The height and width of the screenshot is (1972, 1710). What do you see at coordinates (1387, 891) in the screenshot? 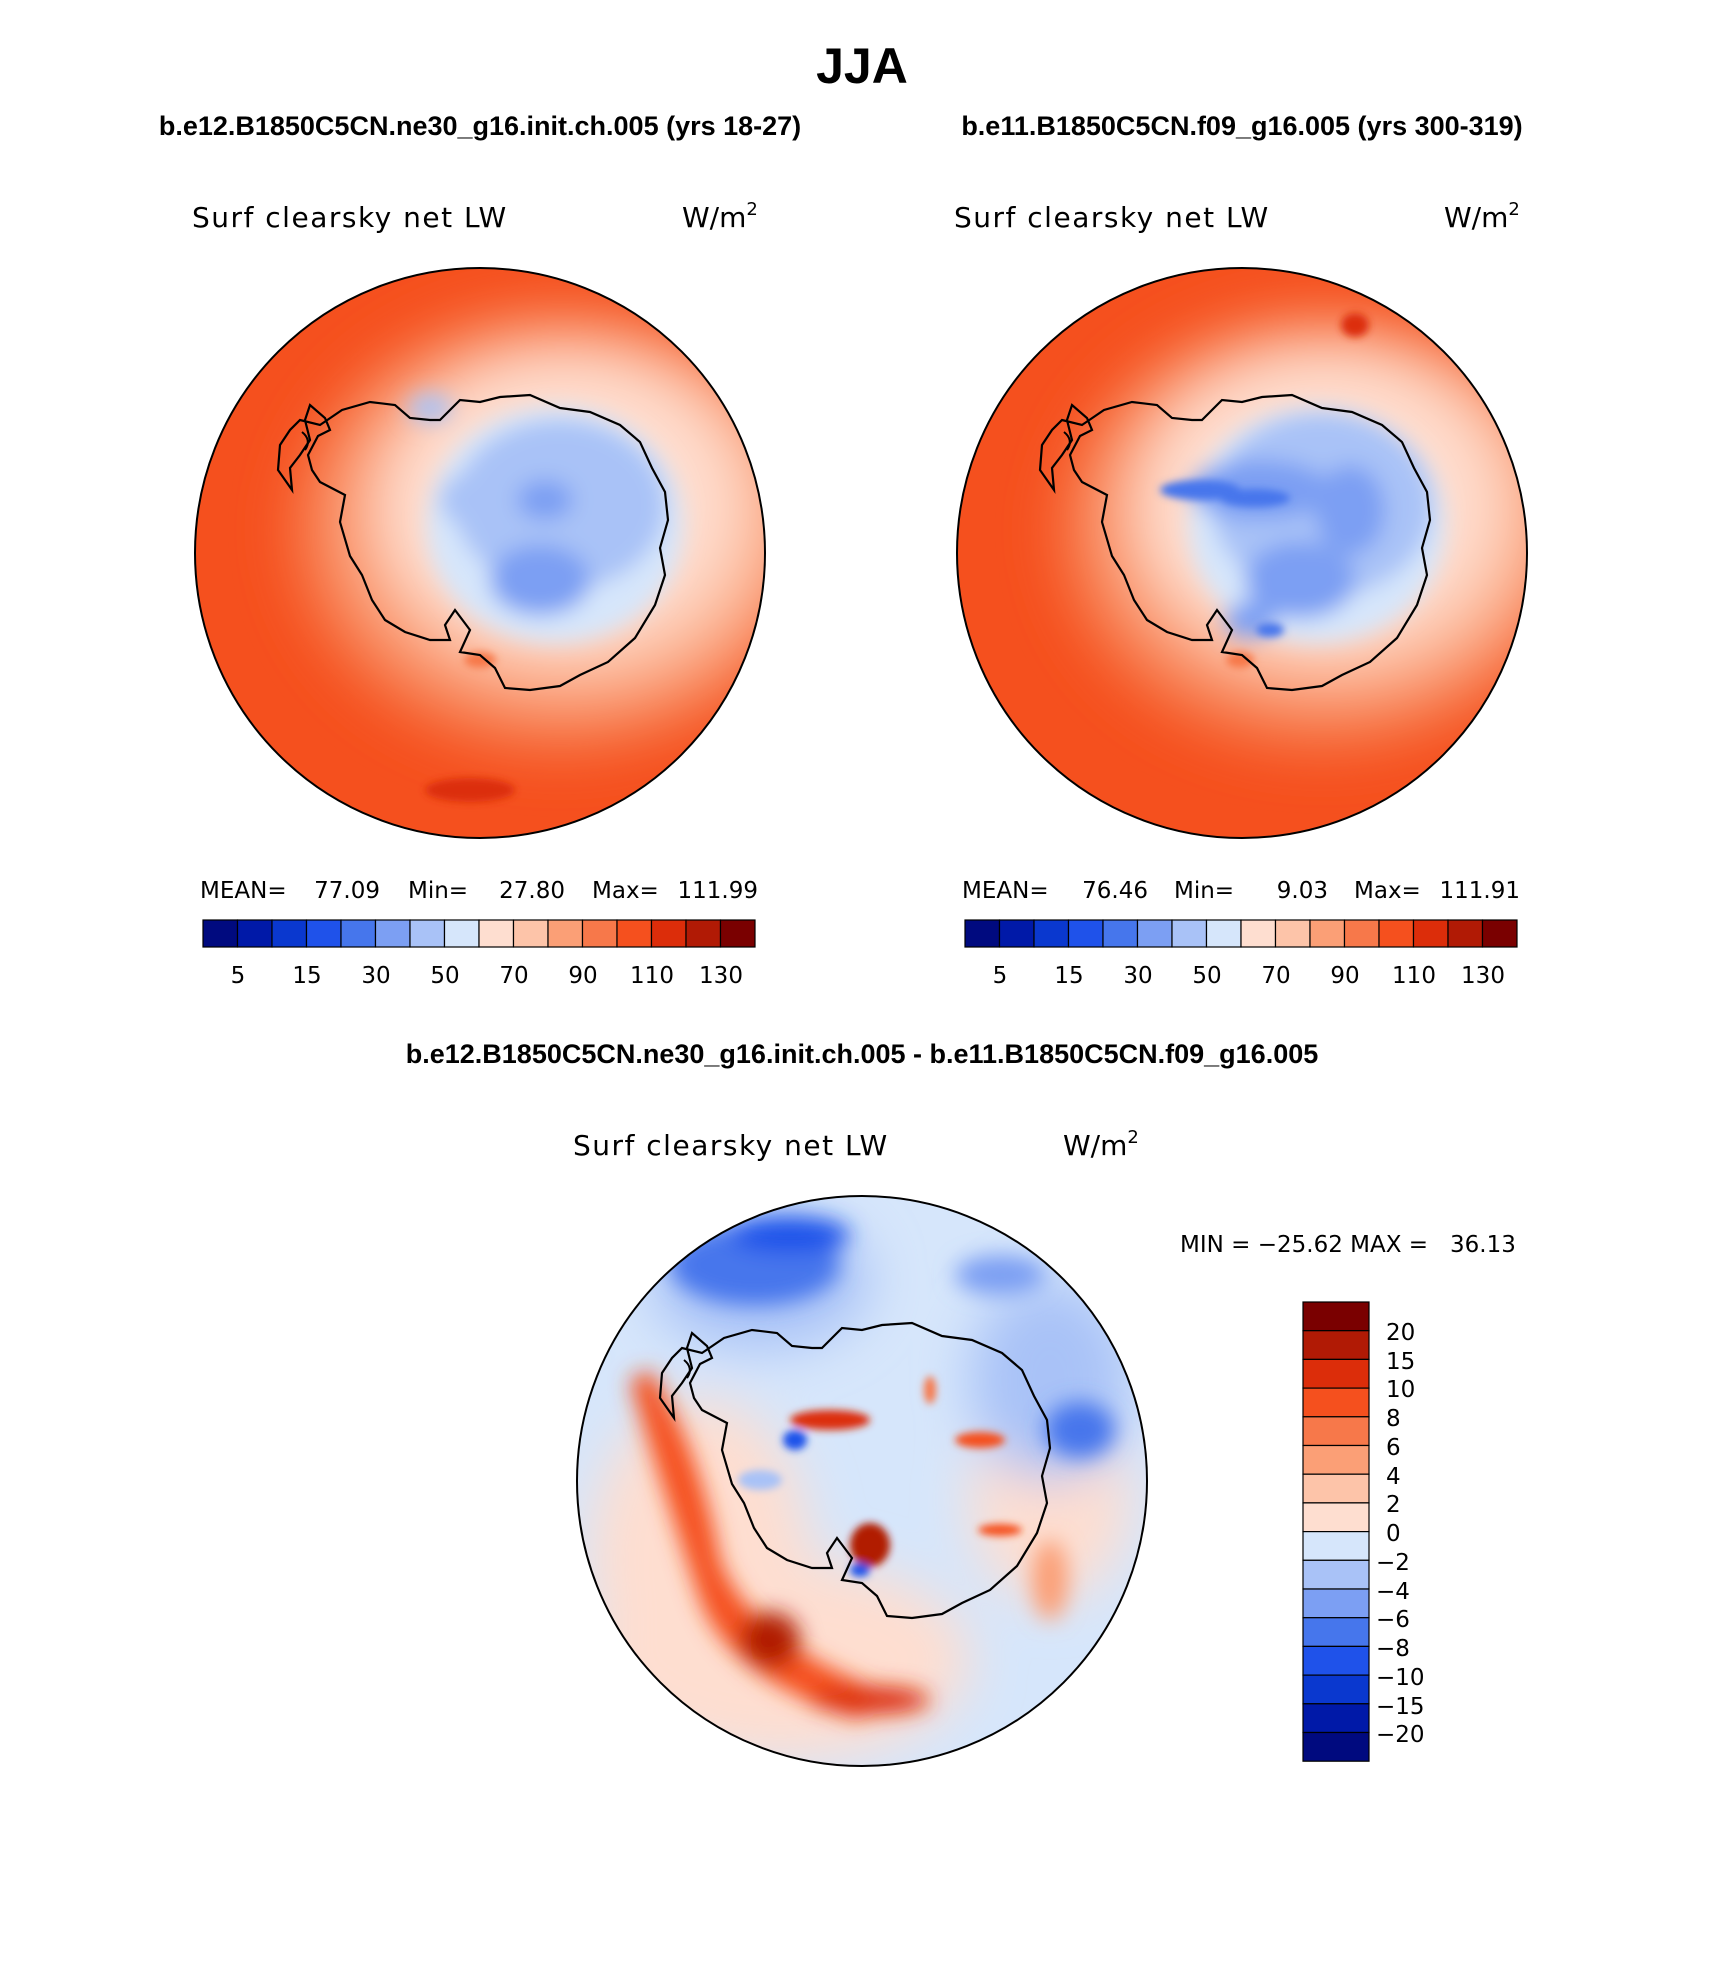
I see `panel-right-max-label: Max=` at bounding box center [1387, 891].